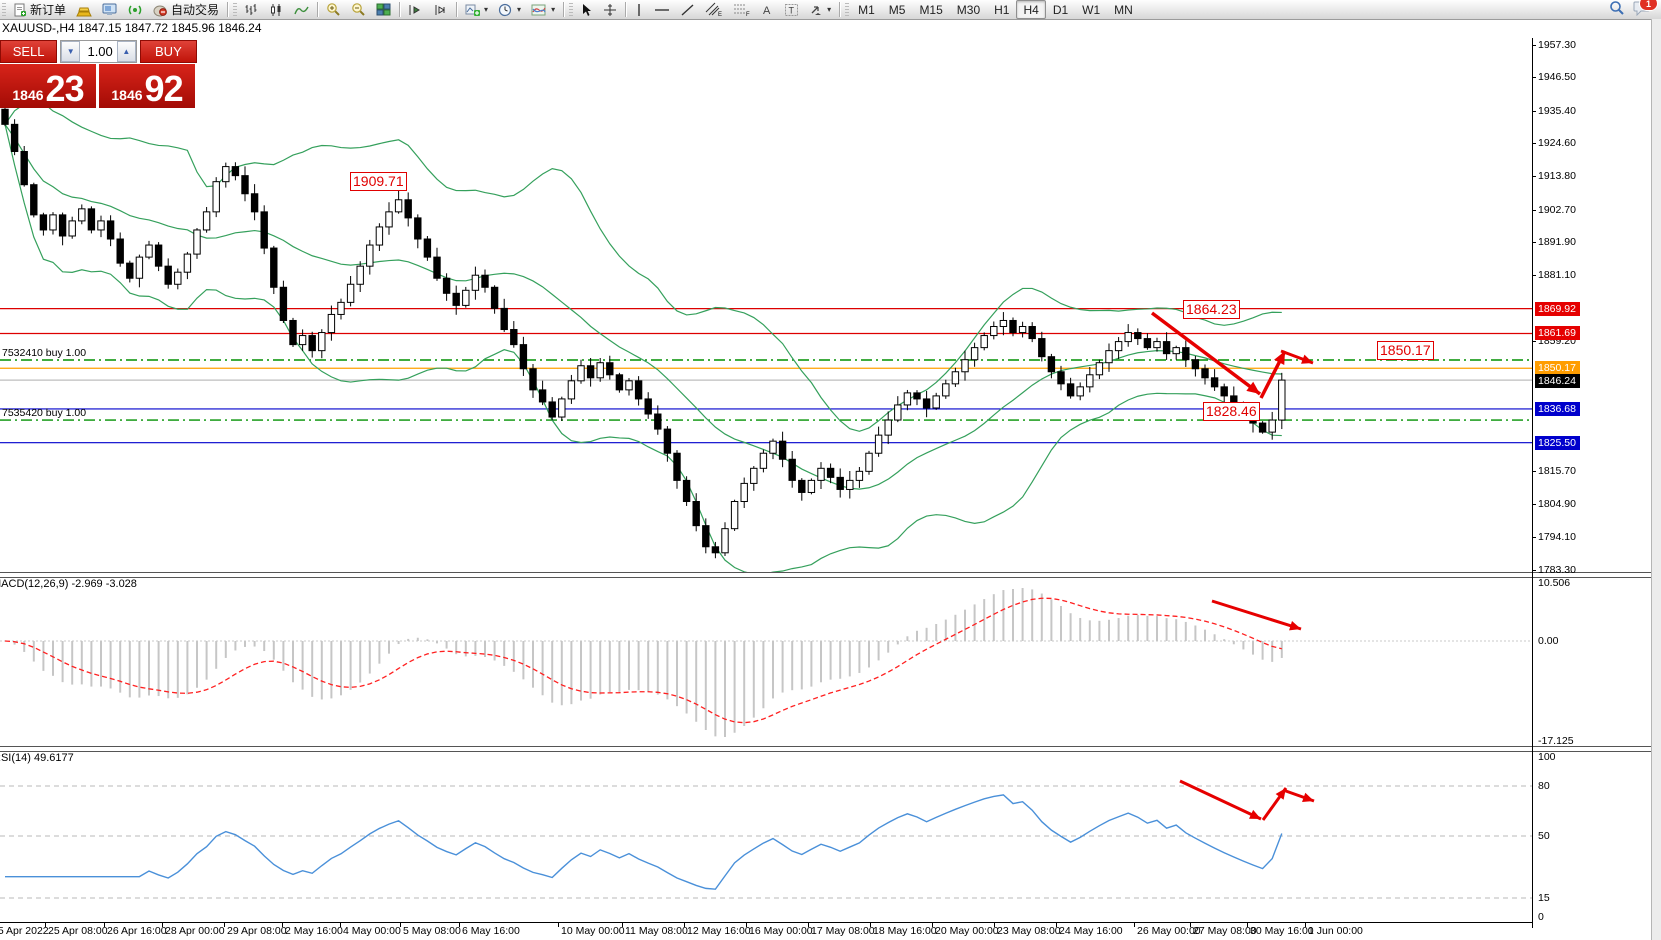 The height and width of the screenshot is (940, 1661). Describe the element at coordinates (126, 51) in the screenshot. I see `volume-increase-button: ▲` at that location.